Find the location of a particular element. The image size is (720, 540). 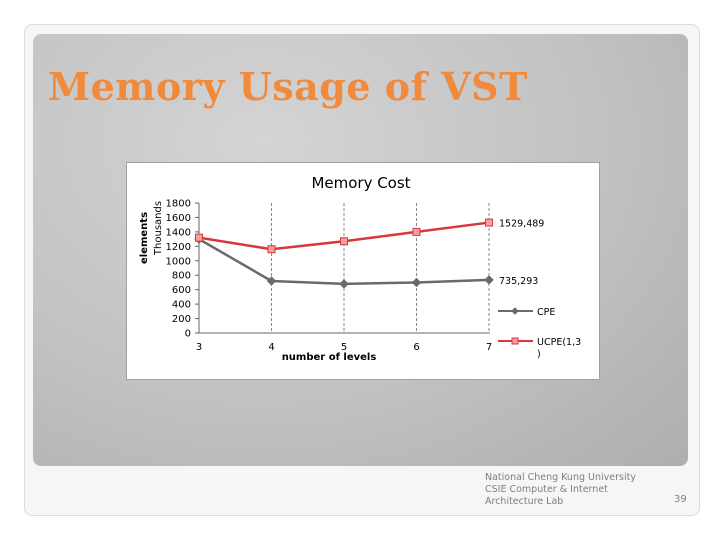

y-tick-label: 0 is located at coordinates (188, 334).